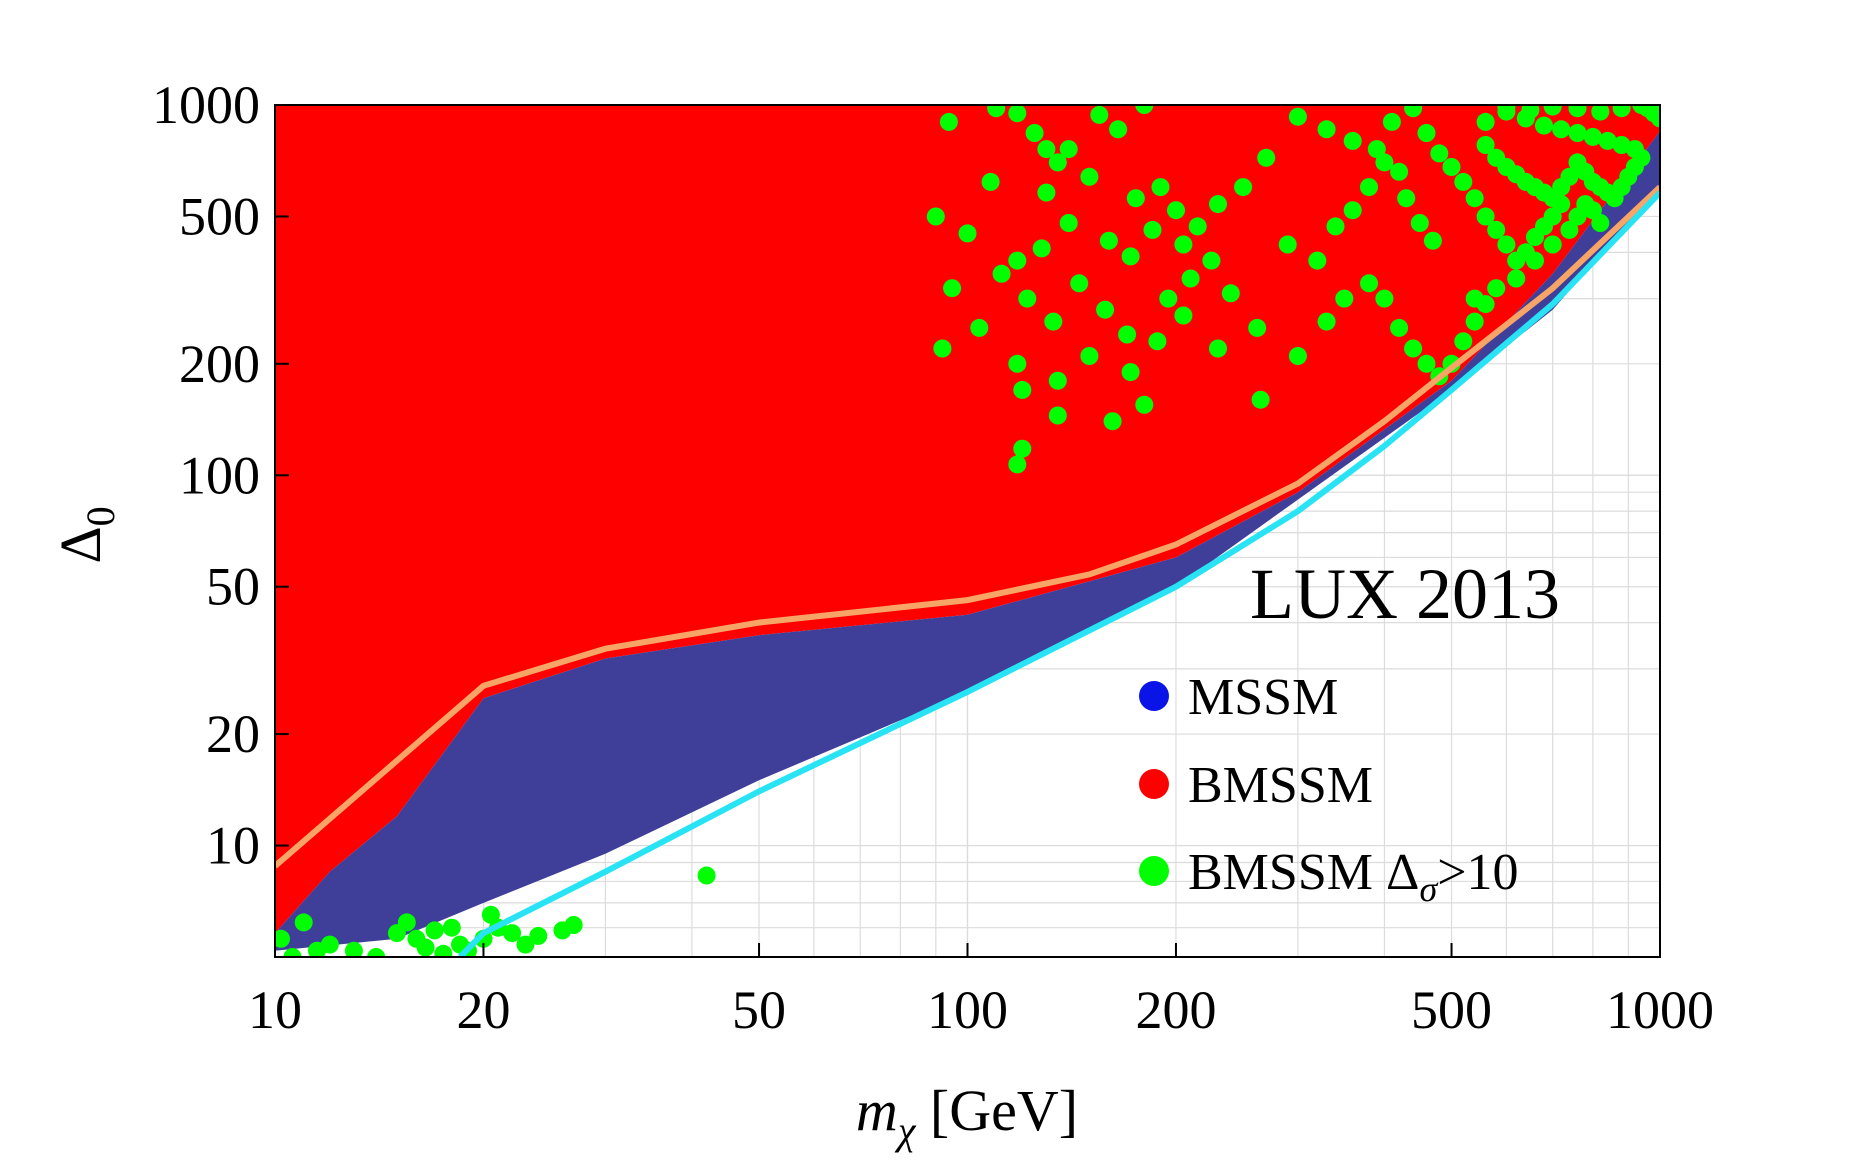  I want to click on legend-marker-bmssm-enhanced, so click(1154, 871).